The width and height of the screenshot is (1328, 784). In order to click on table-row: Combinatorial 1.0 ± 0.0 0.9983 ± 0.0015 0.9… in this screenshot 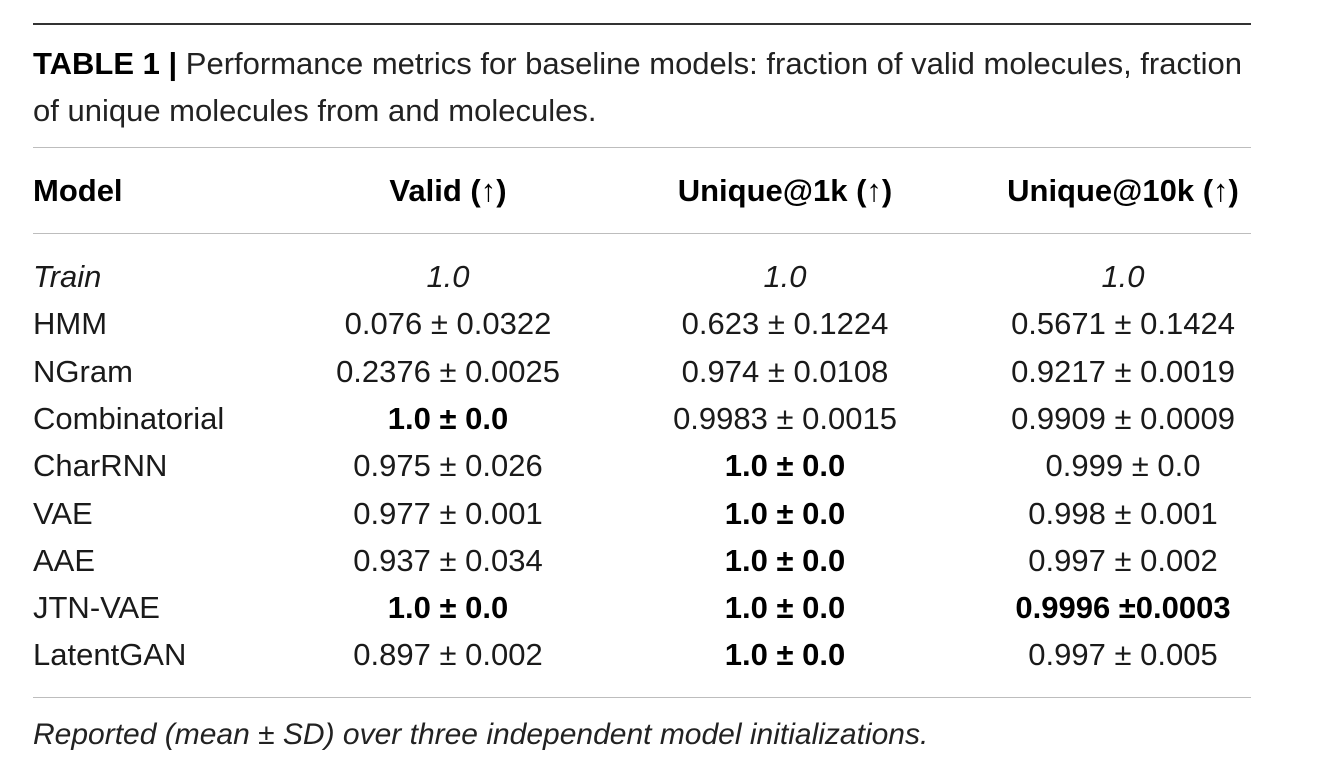, I will do `click(664, 418)`.